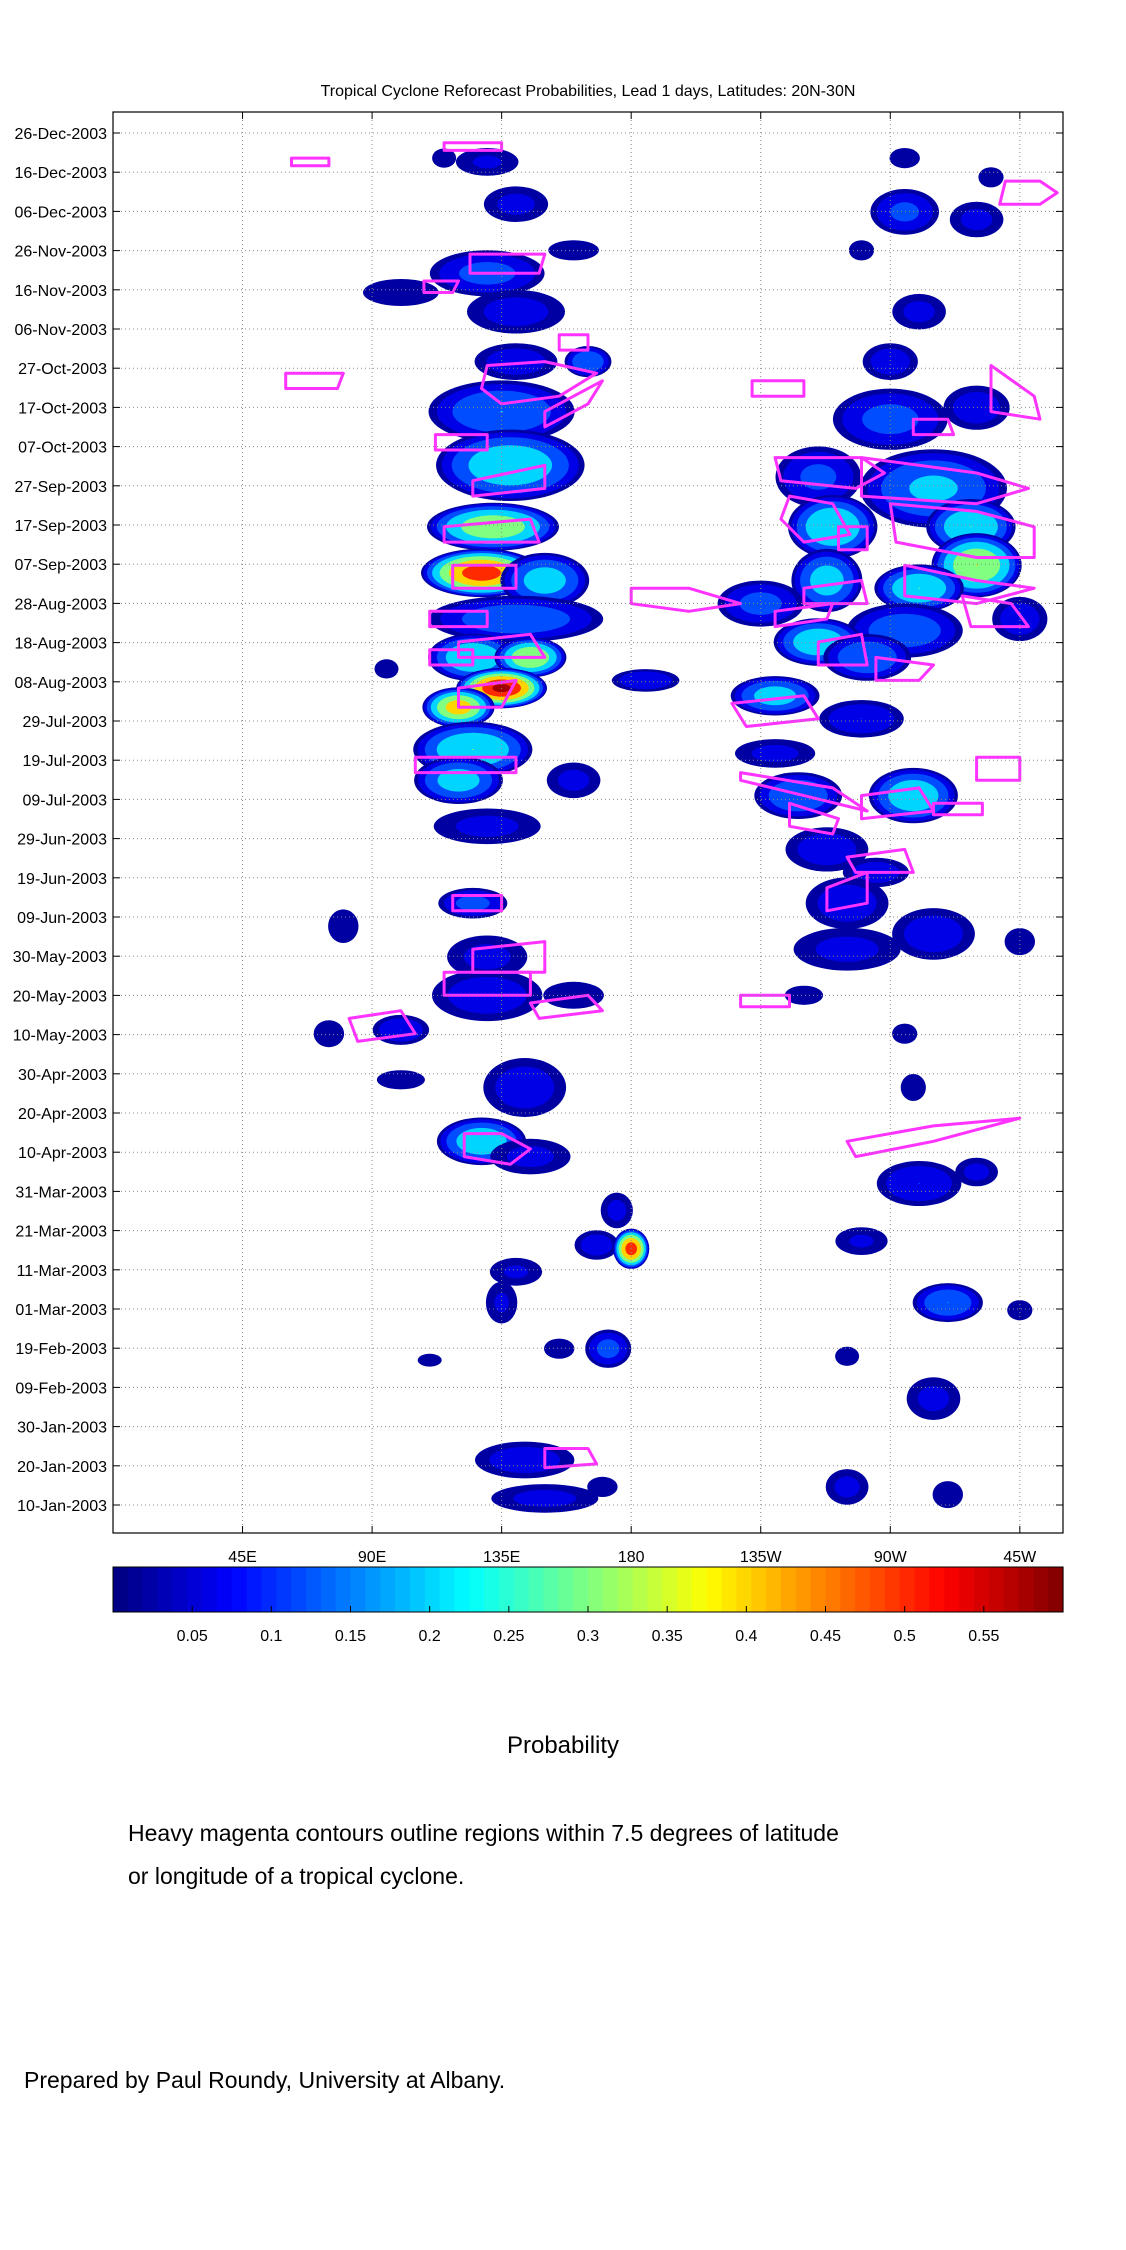 This screenshot has width=1126, height=2250. Describe the element at coordinates (60, 996) in the screenshot. I see `y-tick-label: 20-May-2003` at that location.